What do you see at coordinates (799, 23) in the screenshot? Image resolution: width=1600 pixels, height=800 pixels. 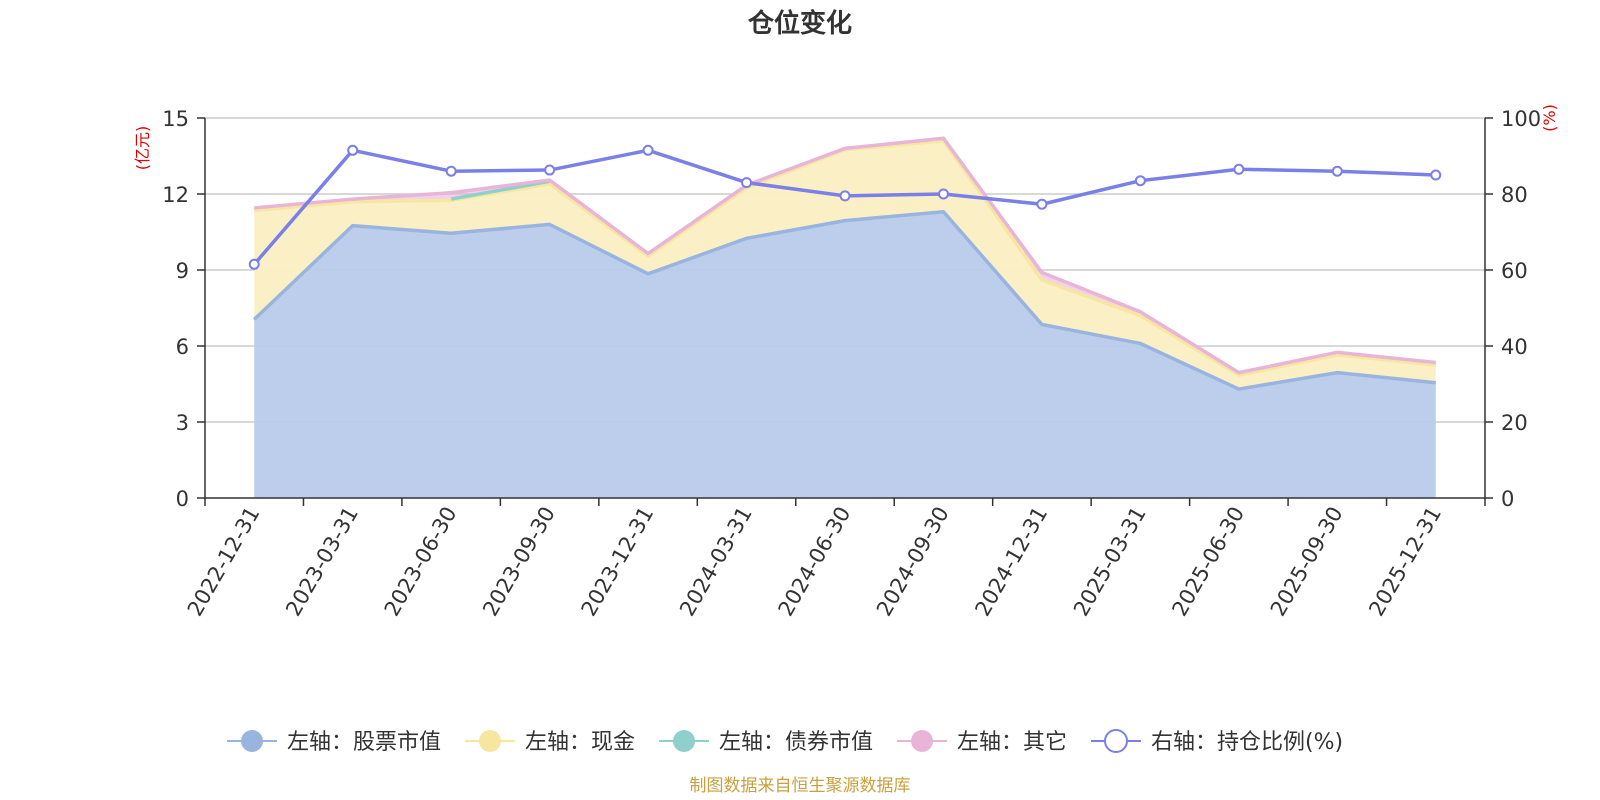 I see `chart-title: 仓位变化` at bounding box center [799, 23].